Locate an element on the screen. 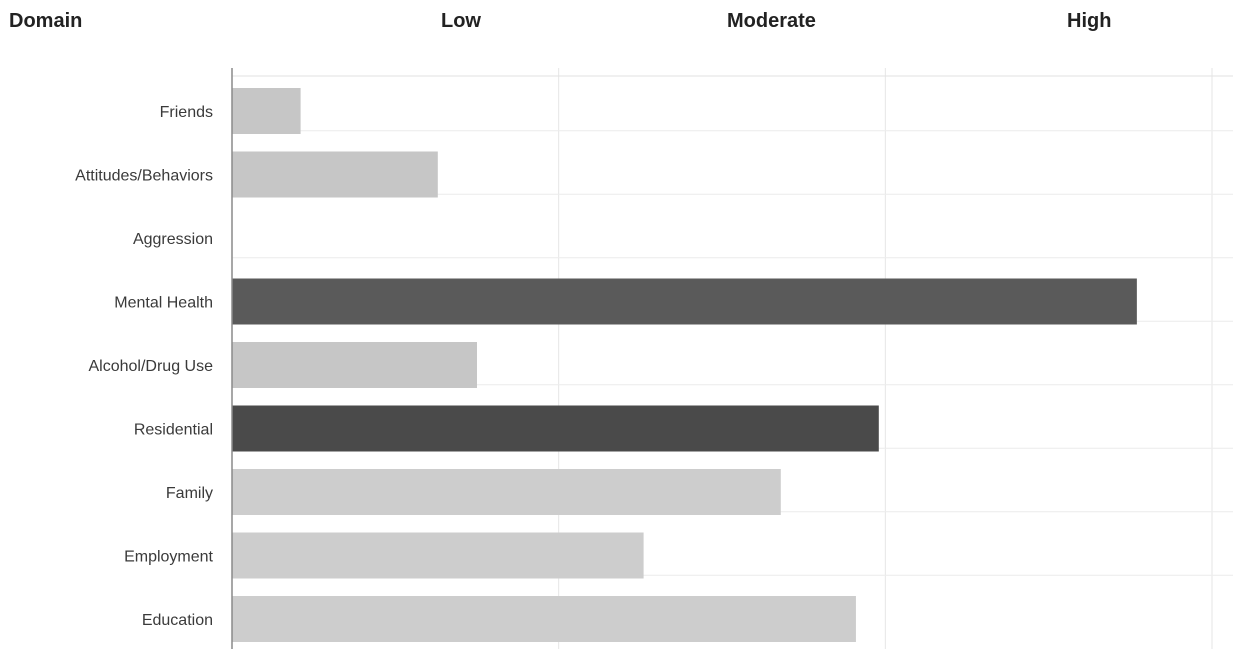 The width and height of the screenshot is (1233, 649). category-label: Employment is located at coordinates (168, 557).